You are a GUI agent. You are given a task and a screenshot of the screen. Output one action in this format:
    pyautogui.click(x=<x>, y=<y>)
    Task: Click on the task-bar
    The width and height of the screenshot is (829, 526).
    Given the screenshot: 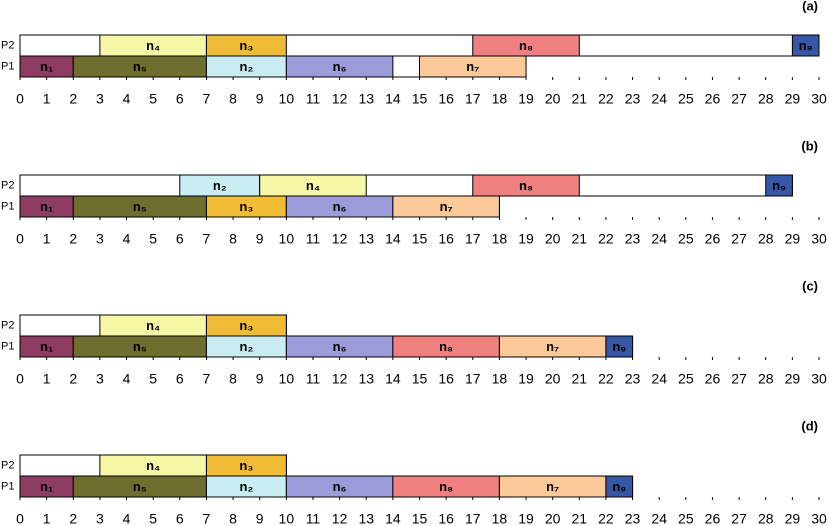 What is the action you would take?
    pyautogui.click(x=619, y=346)
    